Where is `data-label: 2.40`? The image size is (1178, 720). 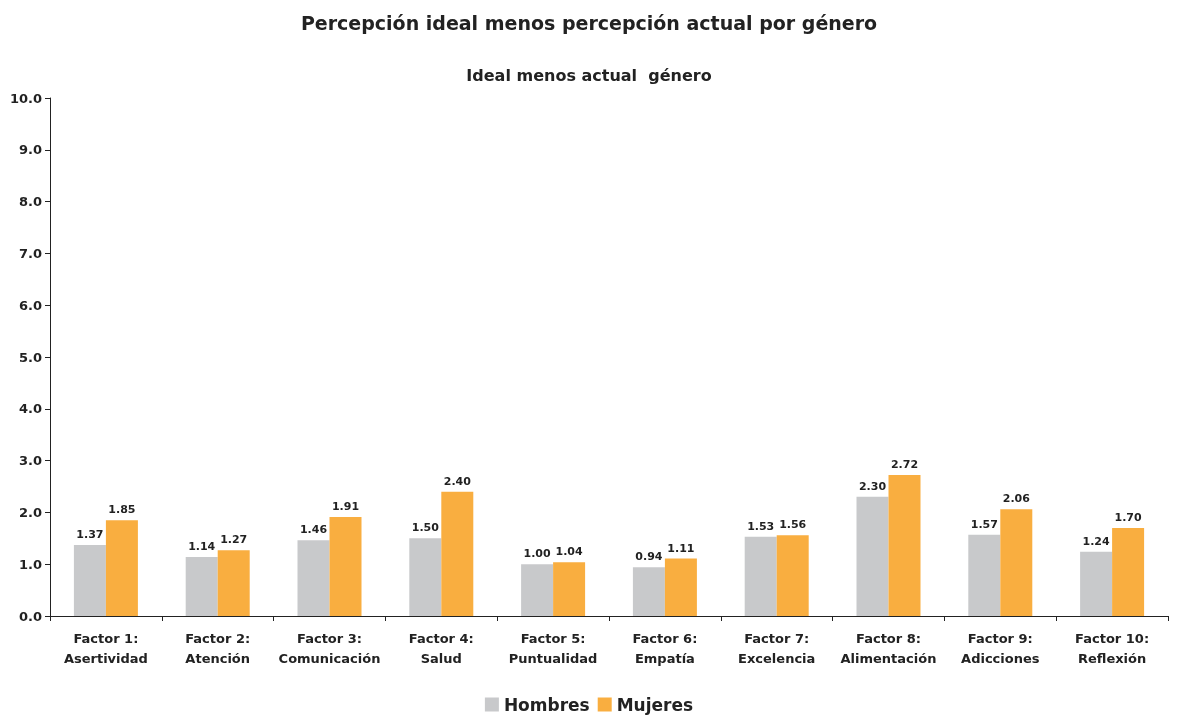
data-label: 2.40 is located at coordinates (457, 481).